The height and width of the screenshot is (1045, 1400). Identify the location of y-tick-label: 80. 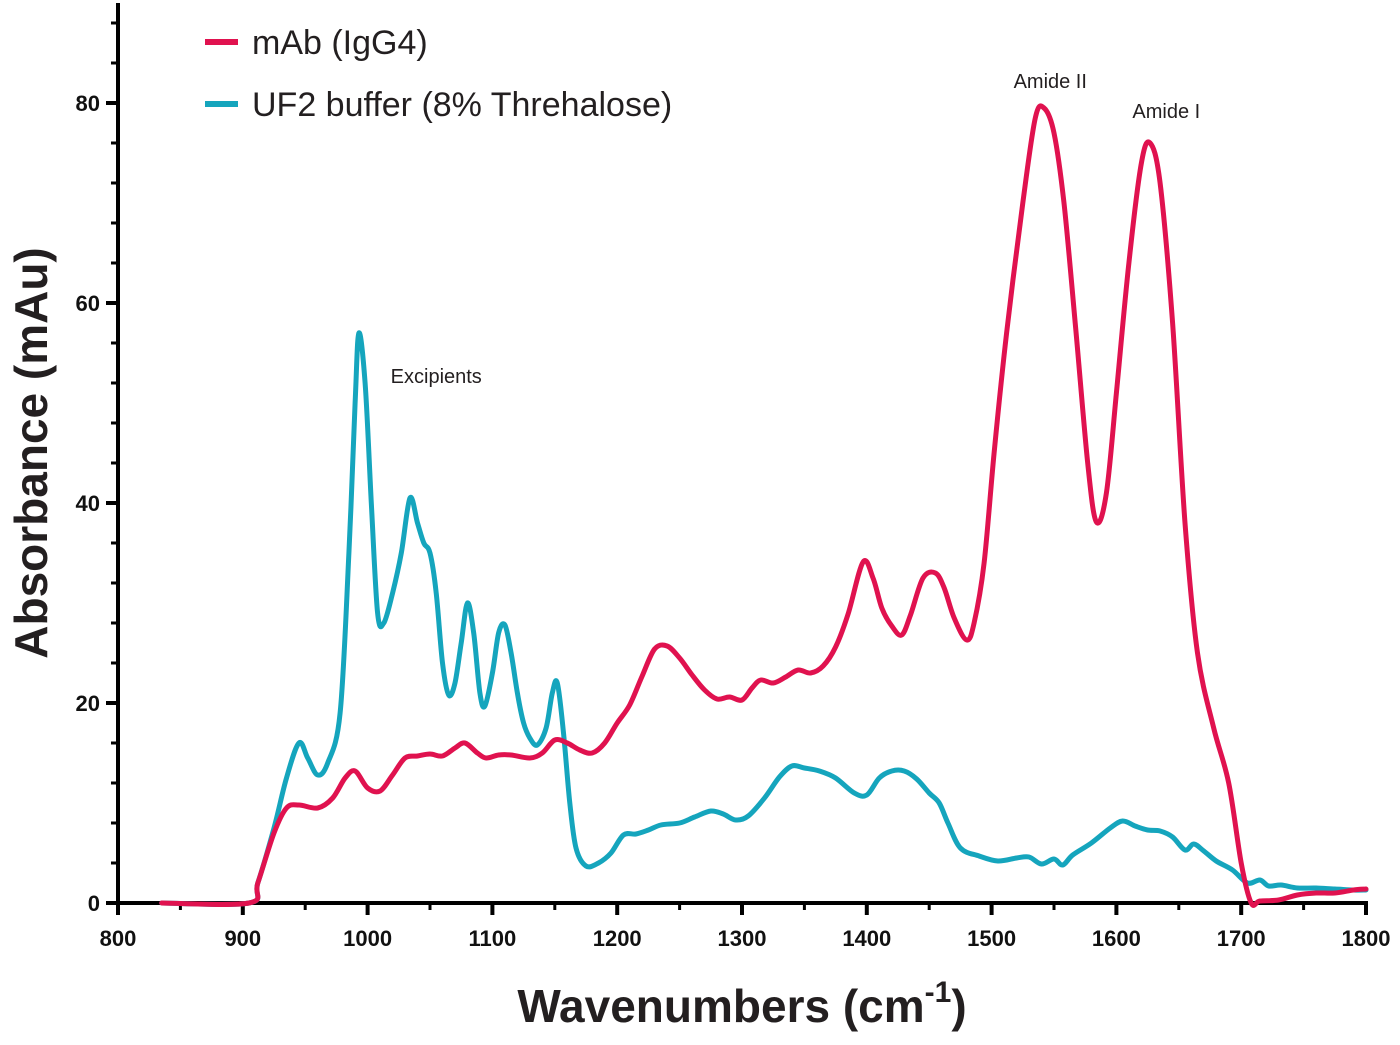
(88, 103).